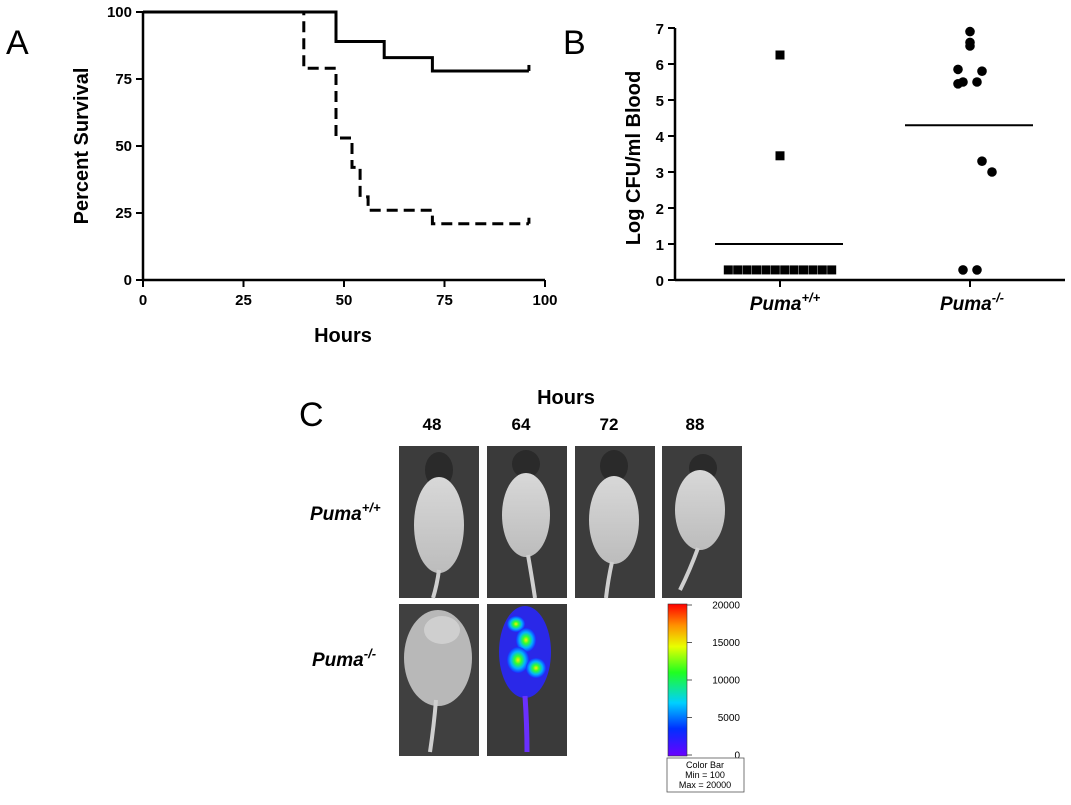 The image size is (1071, 805). I want to click on panel-letter-c: C, so click(311, 415).